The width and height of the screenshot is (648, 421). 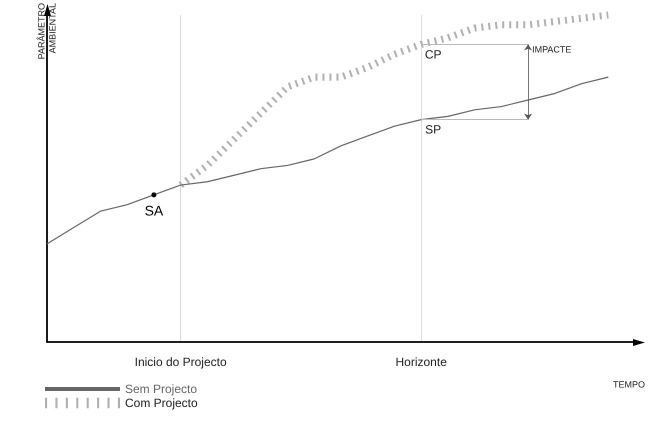 What do you see at coordinates (422, 362) in the screenshot?
I see `x-tick-label: Horizonte` at bounding box center [422, 362].